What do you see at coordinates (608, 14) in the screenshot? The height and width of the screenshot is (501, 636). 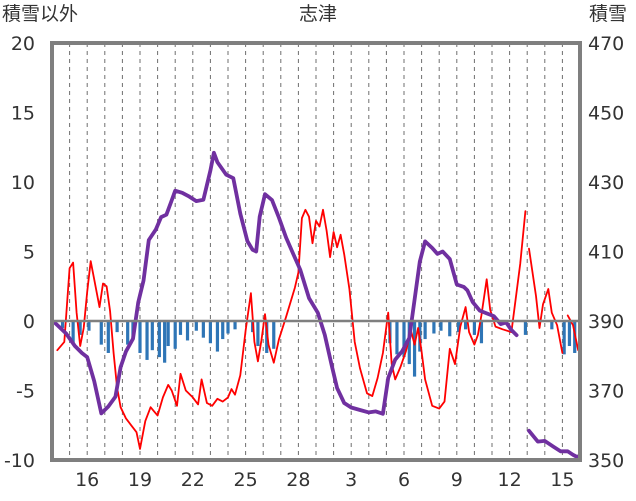 I see `right-axis-label: 積雪` at bounding box center [608, 14].